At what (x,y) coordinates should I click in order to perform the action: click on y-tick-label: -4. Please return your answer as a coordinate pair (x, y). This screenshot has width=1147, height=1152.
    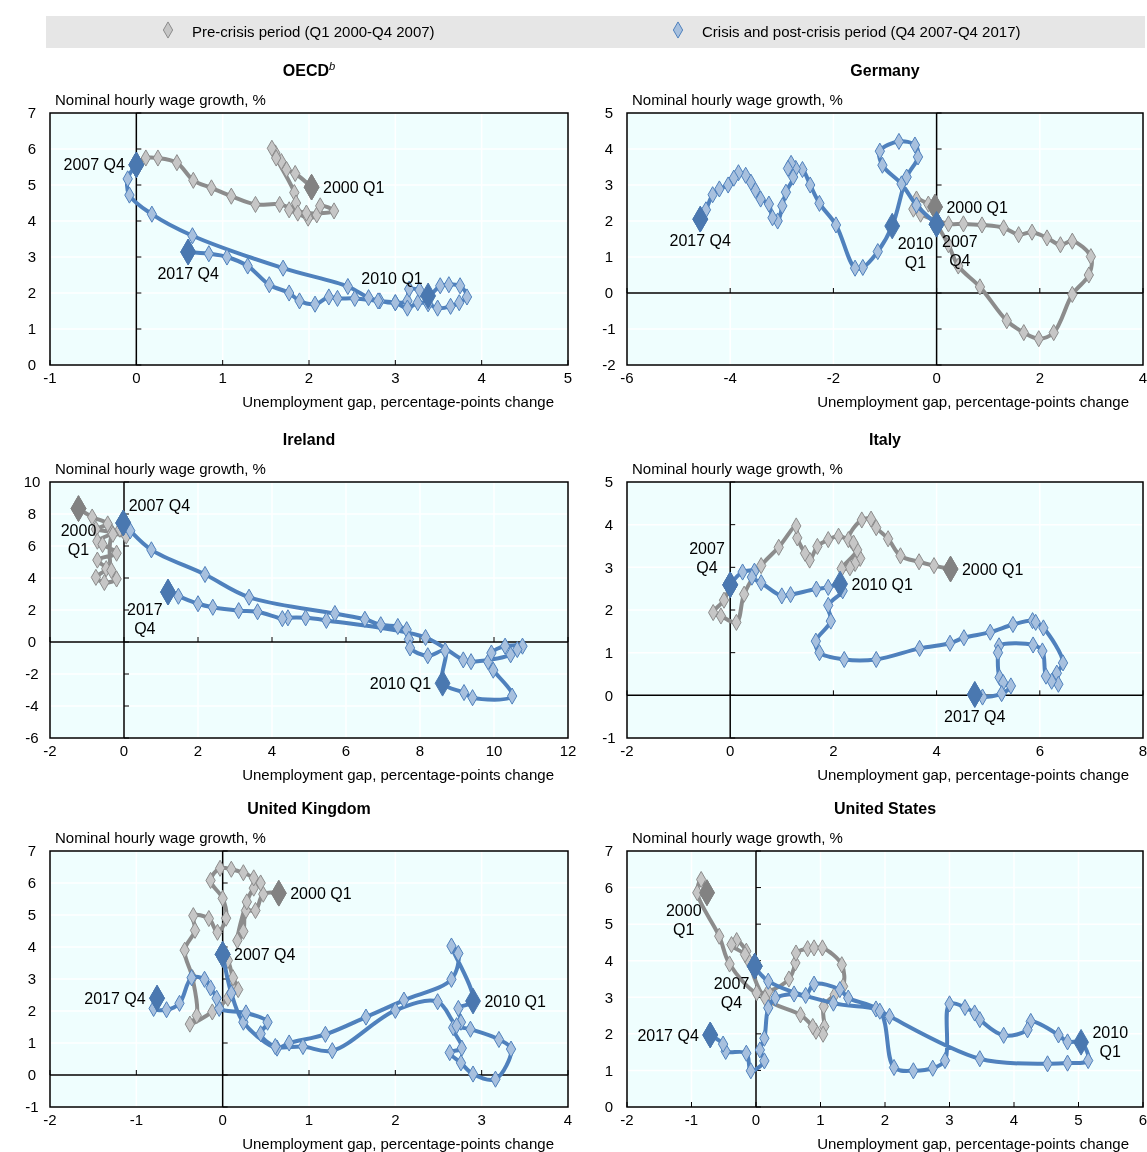
    Looking at the image, I should click on (32, 706).